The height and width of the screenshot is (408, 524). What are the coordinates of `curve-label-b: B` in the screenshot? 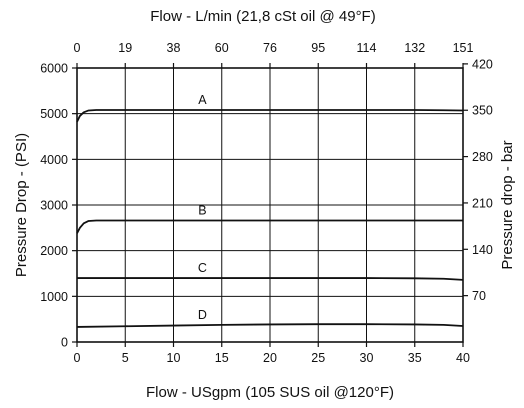 It's located at (202, 211).